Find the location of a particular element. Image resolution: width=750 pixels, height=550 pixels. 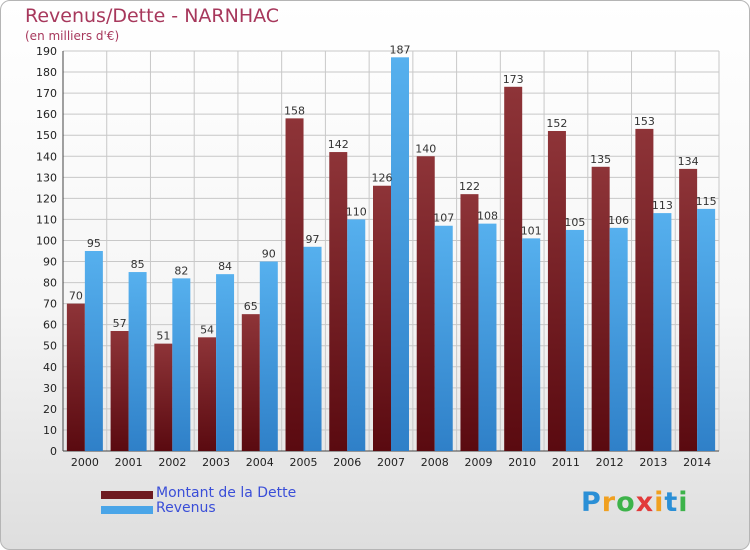

value-label: 70 is located at coordinates (76, 296).